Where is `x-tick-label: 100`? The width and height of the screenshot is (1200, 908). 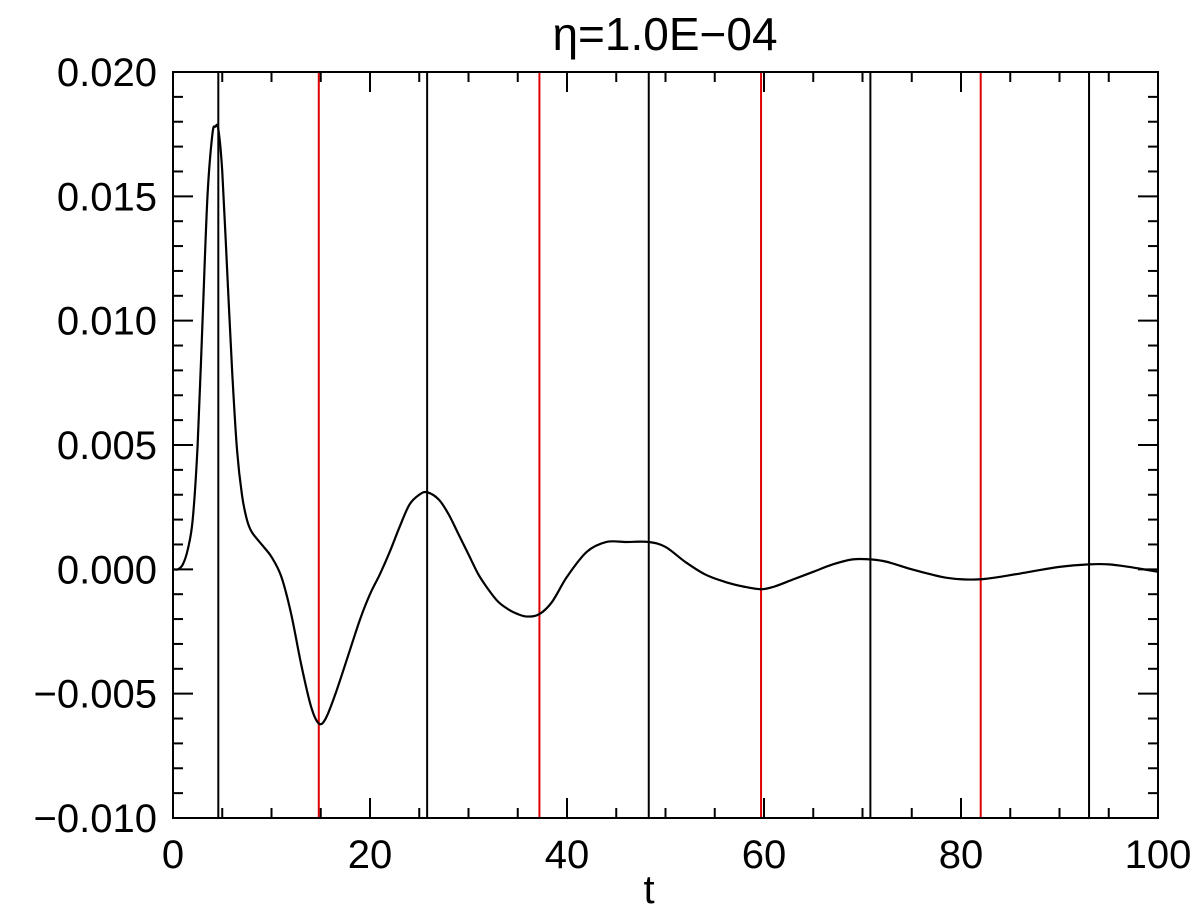
x-tick-label: 100 is located at coordinates (1158, 855).